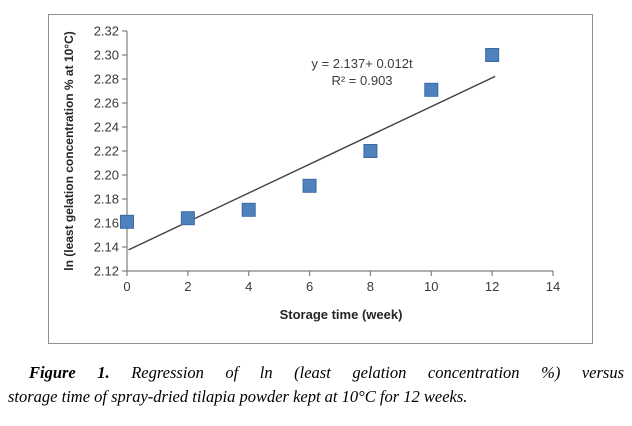  What do you see at coordinates (370, 286) in the screenshot?
I see `x-tick-label: 8` at bounding box center [370, 286].